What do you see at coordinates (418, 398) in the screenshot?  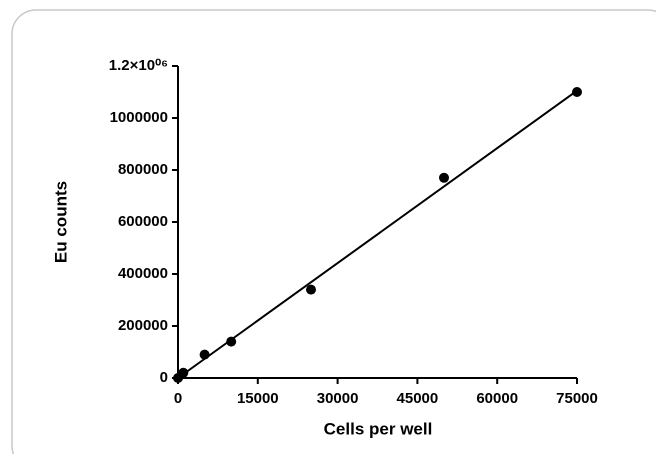 I see `x-tick-label: 45000` at bounding box center [418, 398].